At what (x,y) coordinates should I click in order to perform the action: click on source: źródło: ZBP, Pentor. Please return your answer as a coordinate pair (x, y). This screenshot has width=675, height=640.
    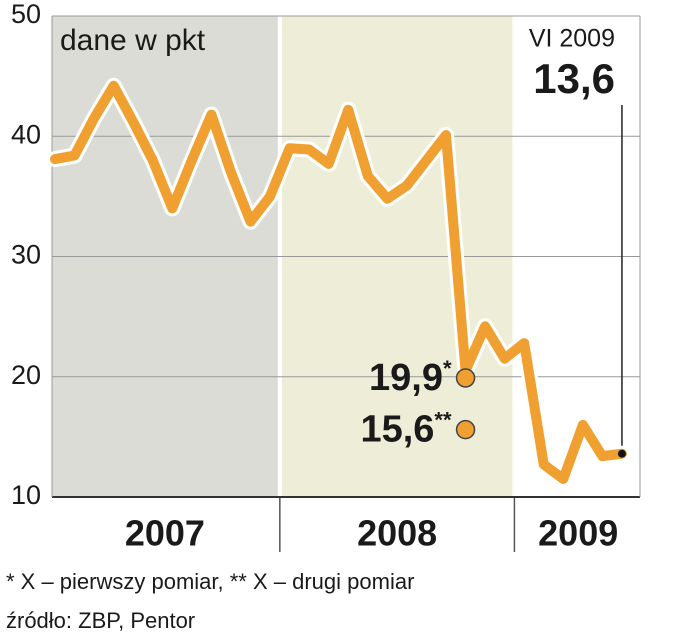
    Looking at the image, I should click on (100, 620).